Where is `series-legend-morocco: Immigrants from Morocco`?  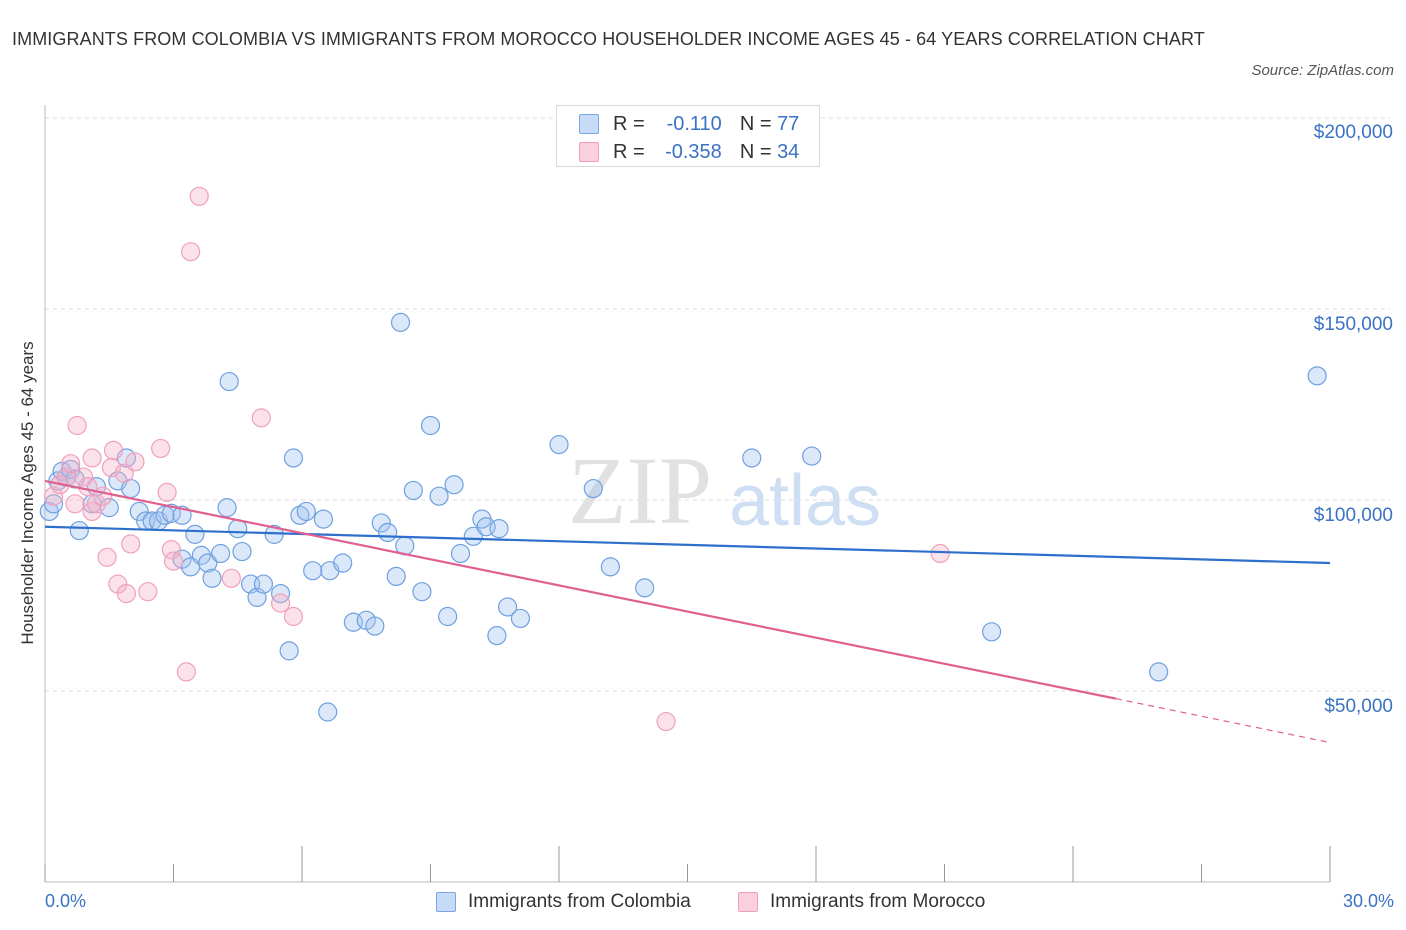 series-legend-morocco: Immigrants from Morocco is located at coordinates (861, 902).